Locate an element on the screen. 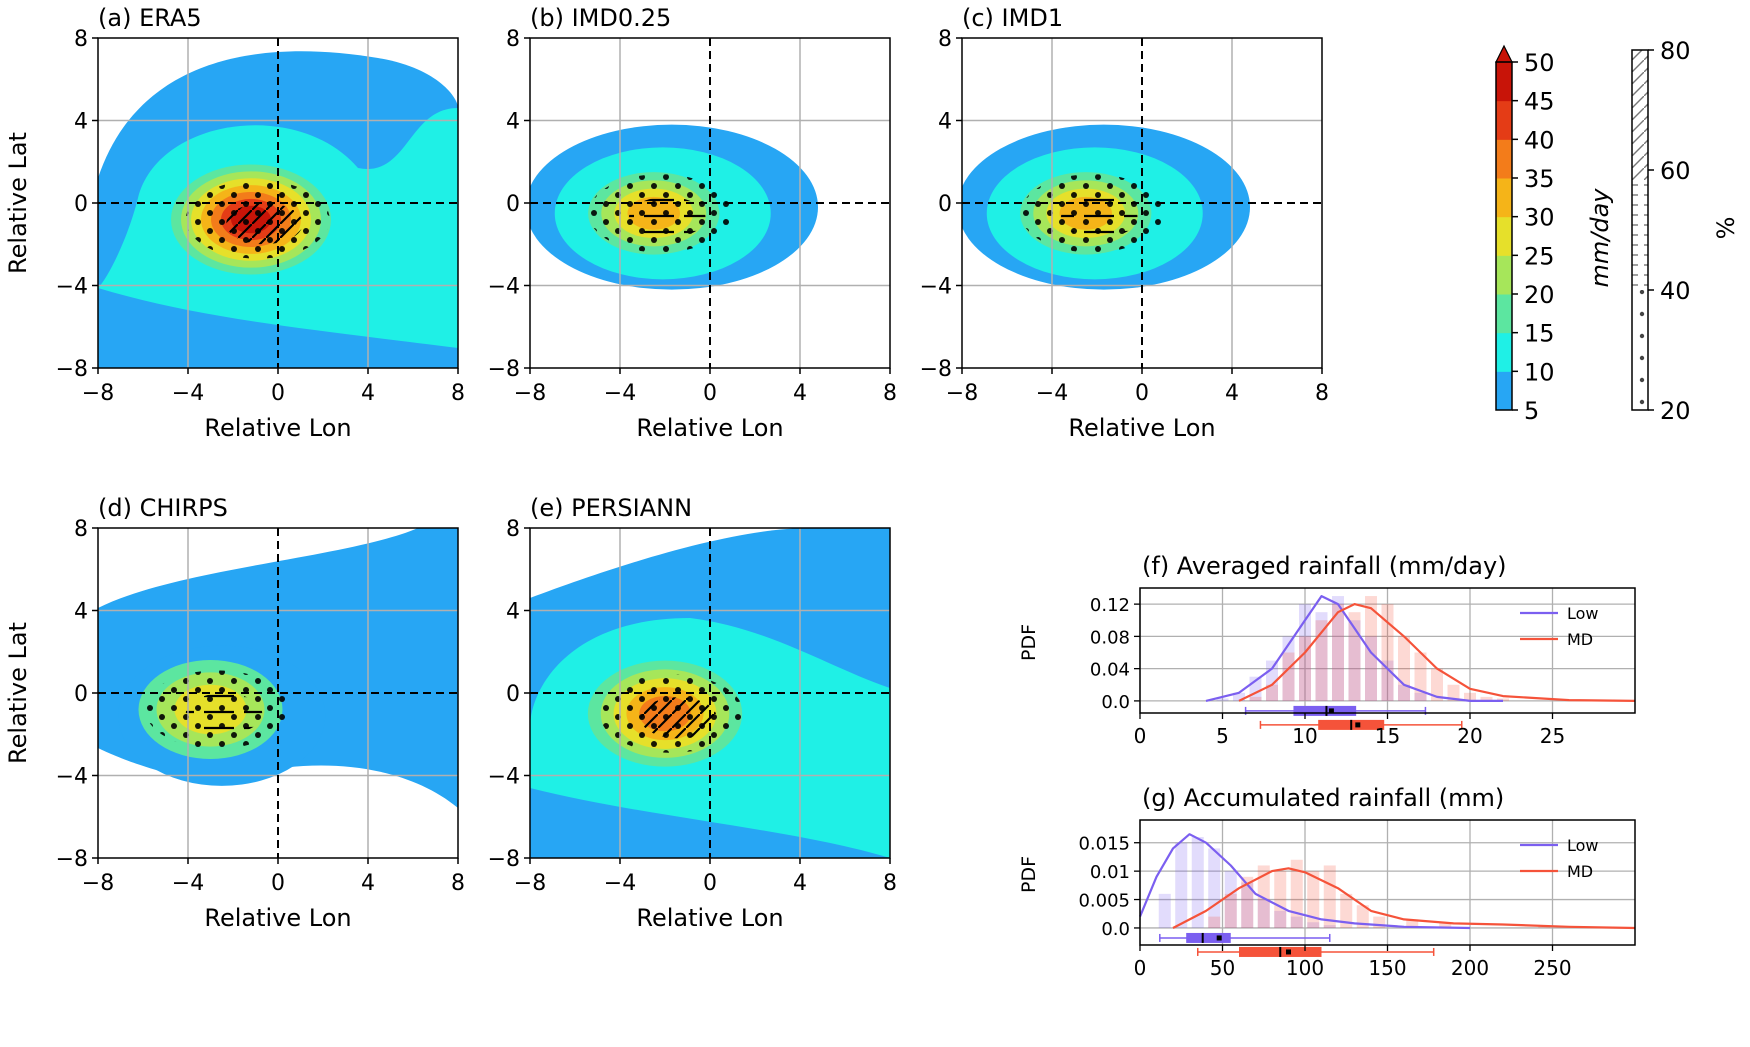  rain-colorbar-tick-label: 20 is located at coordinates (1539, 295).